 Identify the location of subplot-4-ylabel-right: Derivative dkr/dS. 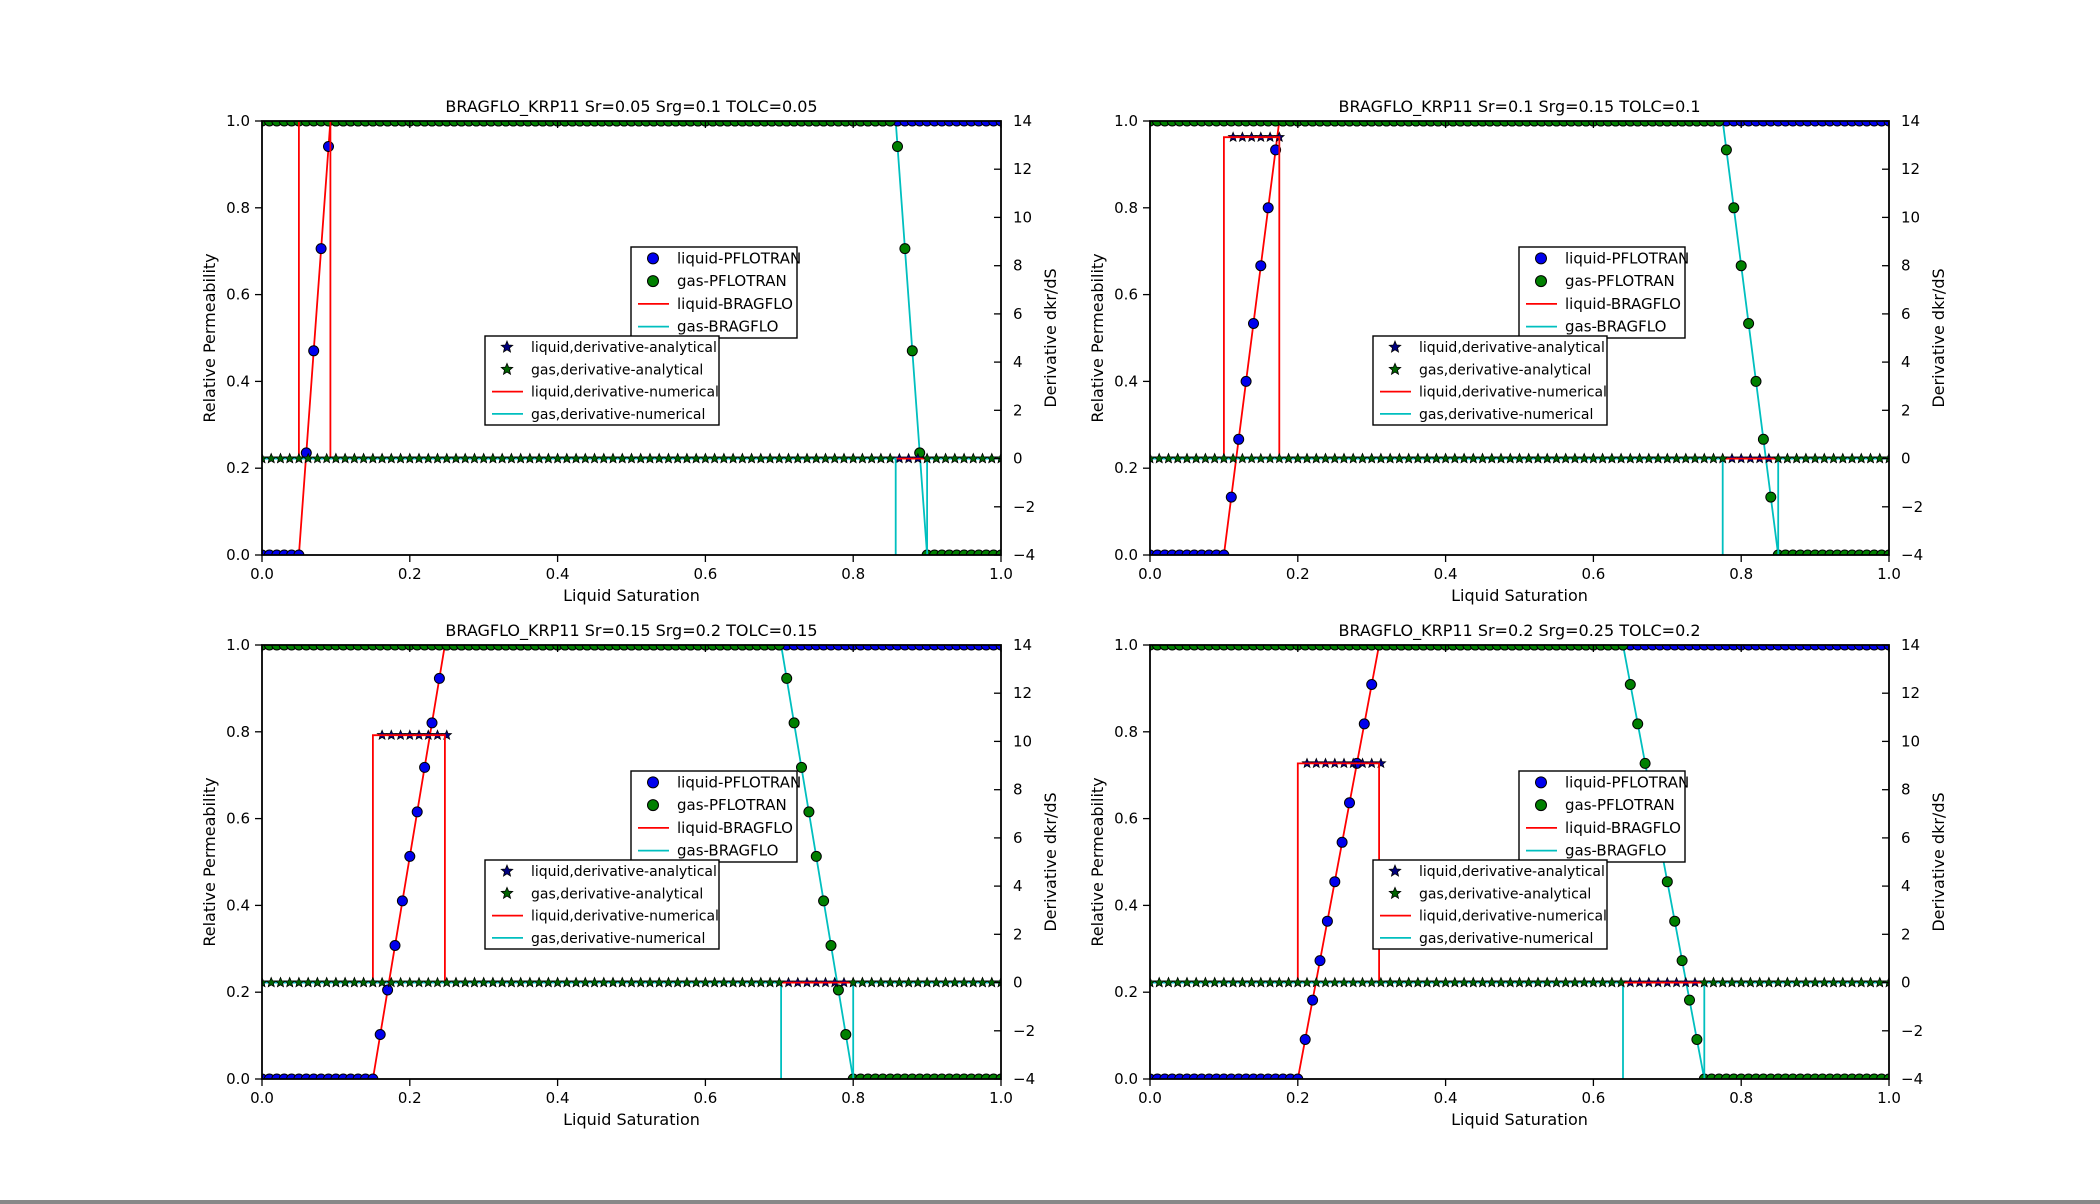
(1938, 861).